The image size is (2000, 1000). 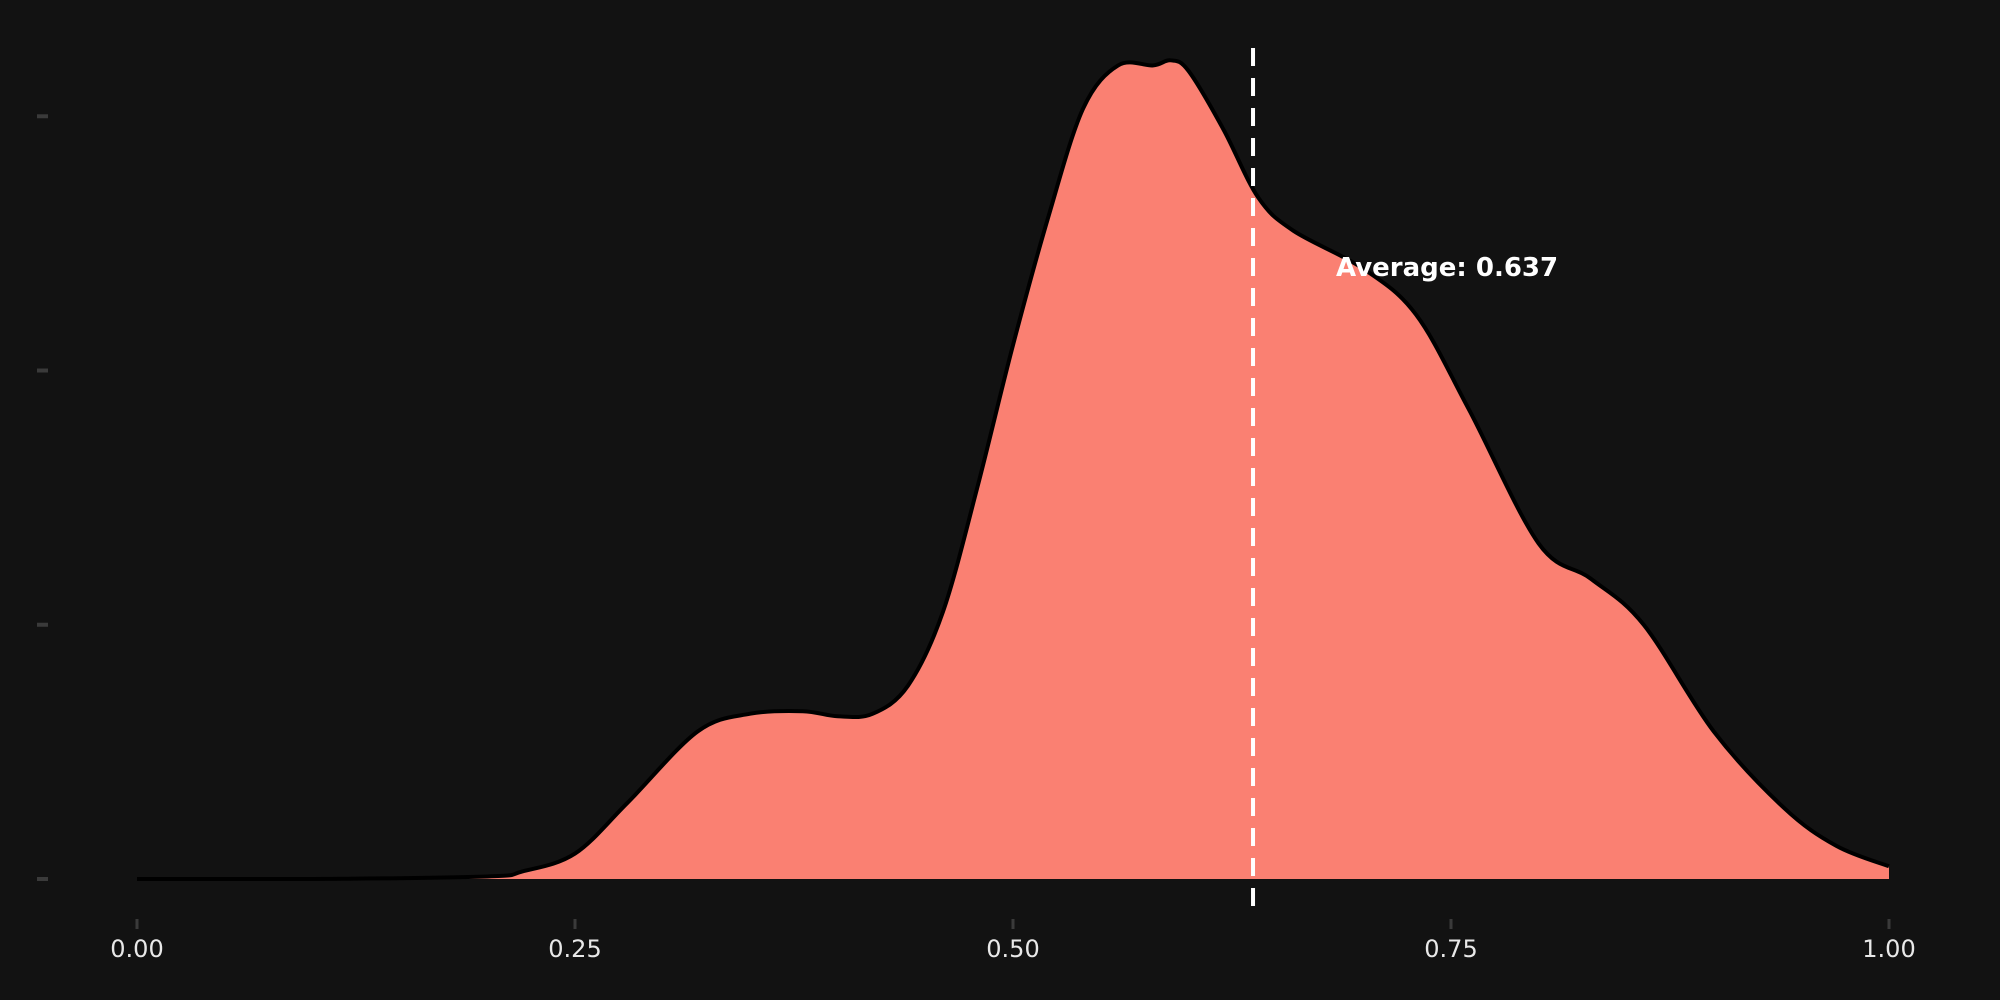 What do you see at coordinates (574, 949) in the screenshot?
I see `x-tick-label: 0.25` at bounding box center [574, 949].